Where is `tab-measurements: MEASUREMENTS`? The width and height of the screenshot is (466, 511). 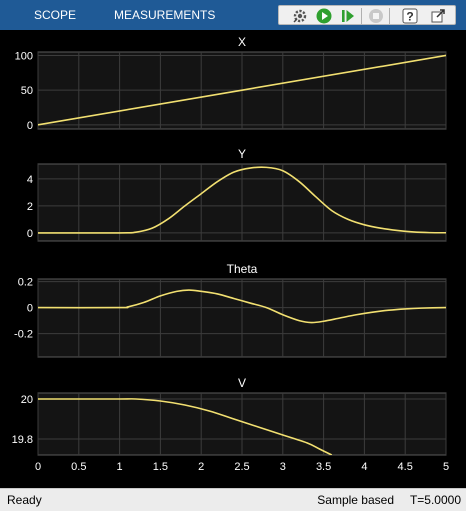 tab-measurements: MEASUREMENTS is located at coordinates (165, 15).